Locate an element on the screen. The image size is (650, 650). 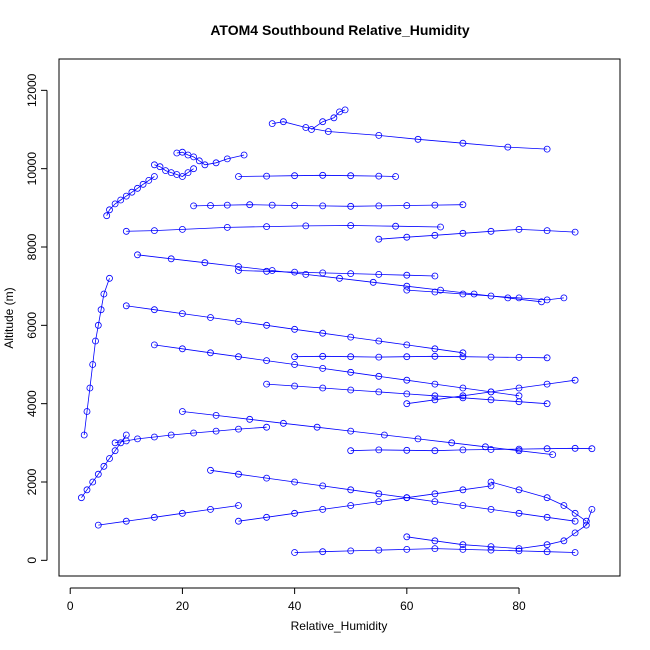
y-tick-label: 6000 is located at coordinates (32, 325).